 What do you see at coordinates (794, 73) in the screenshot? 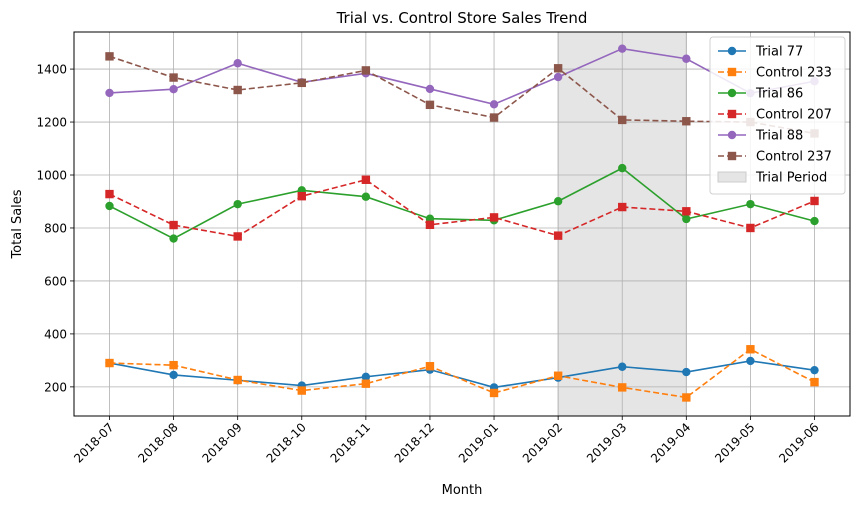
I see `legend-label: Control 233` at bounding box center [794, 73].